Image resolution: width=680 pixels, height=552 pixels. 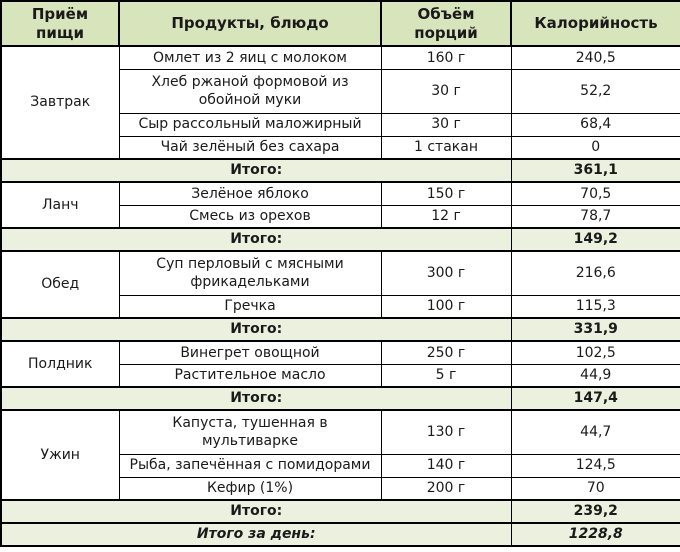 I want to click on dish-cell: Гречка, so click(x=250, y=306).